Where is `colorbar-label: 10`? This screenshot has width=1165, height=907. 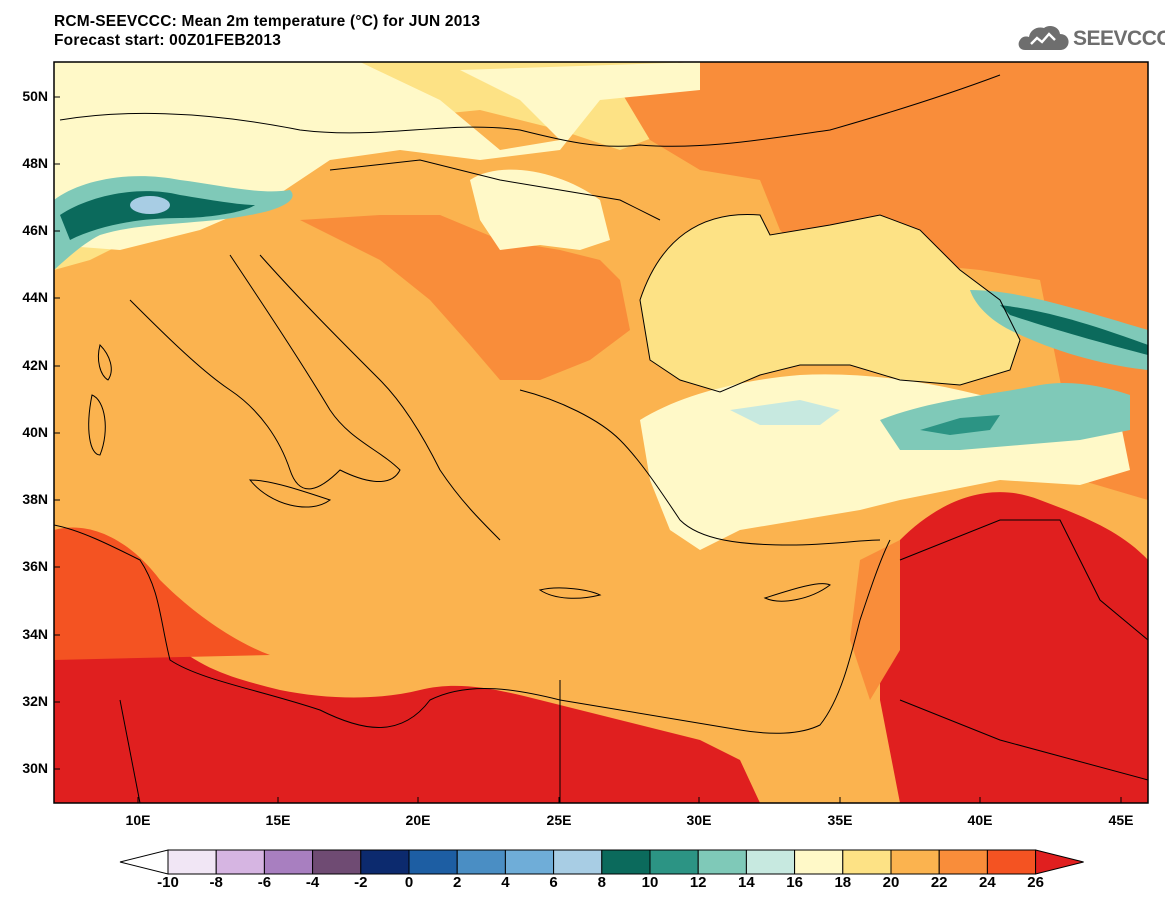
colorbar-label: 10 is located at coordinates (650, 882).